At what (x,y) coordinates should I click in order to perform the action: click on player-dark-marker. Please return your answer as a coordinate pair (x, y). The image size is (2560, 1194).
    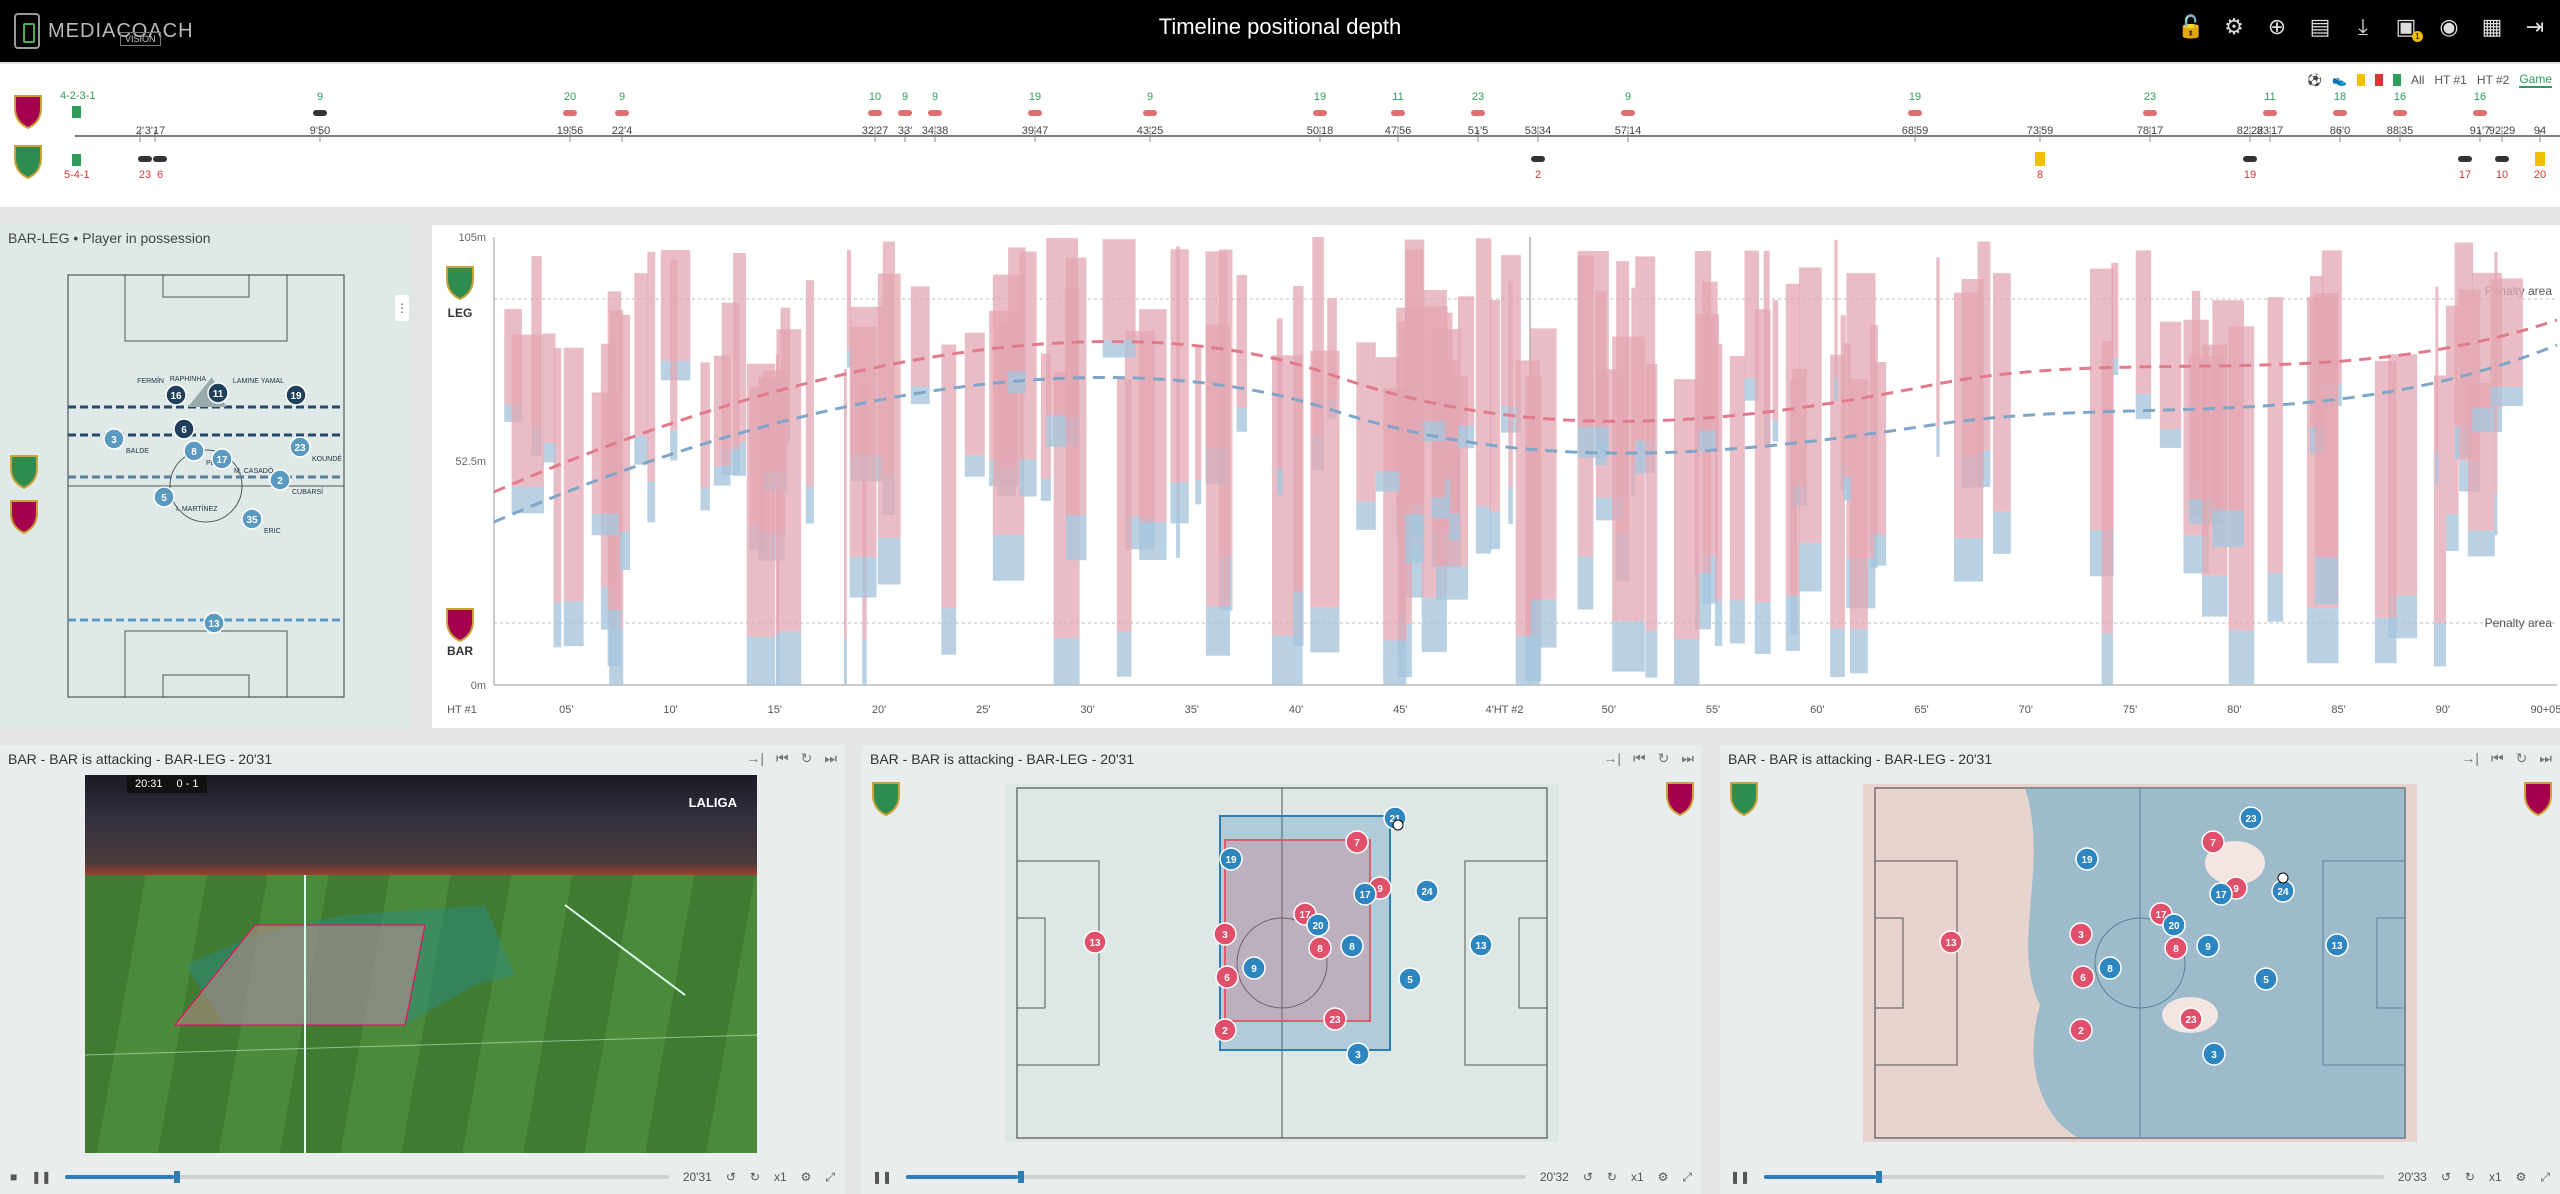
    Looking at the image, I should click on (176, 395).